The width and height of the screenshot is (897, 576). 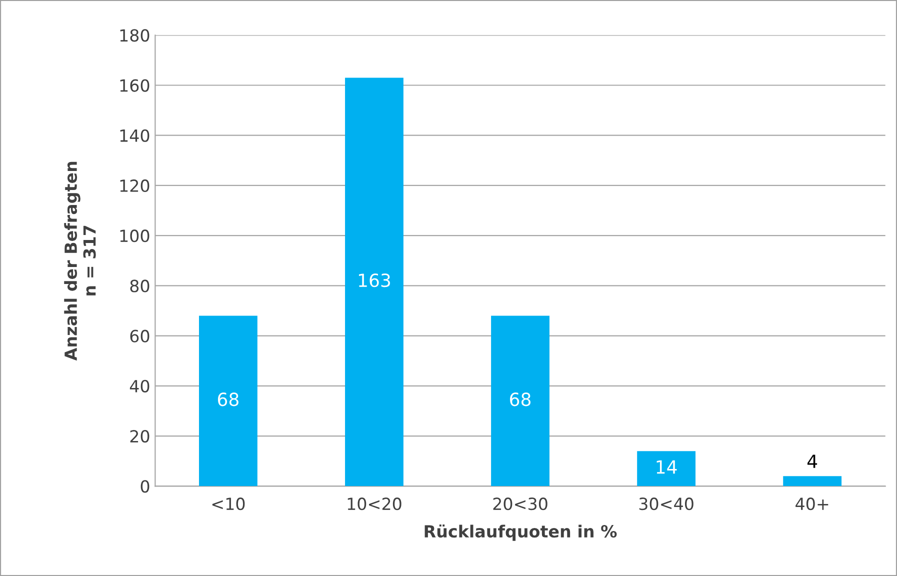 I want to click on x-tick-label: 40+, so click(x=812, y=504).